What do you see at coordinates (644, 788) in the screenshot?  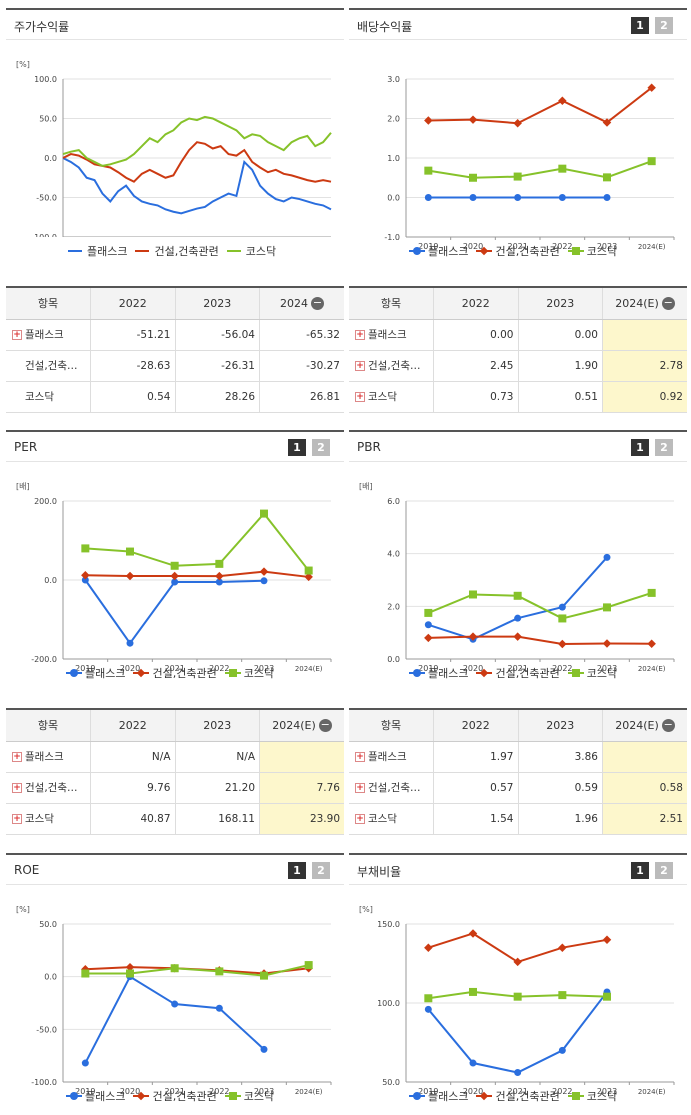 I see `table-cell: 0.58` at bounding box center [644, 788].